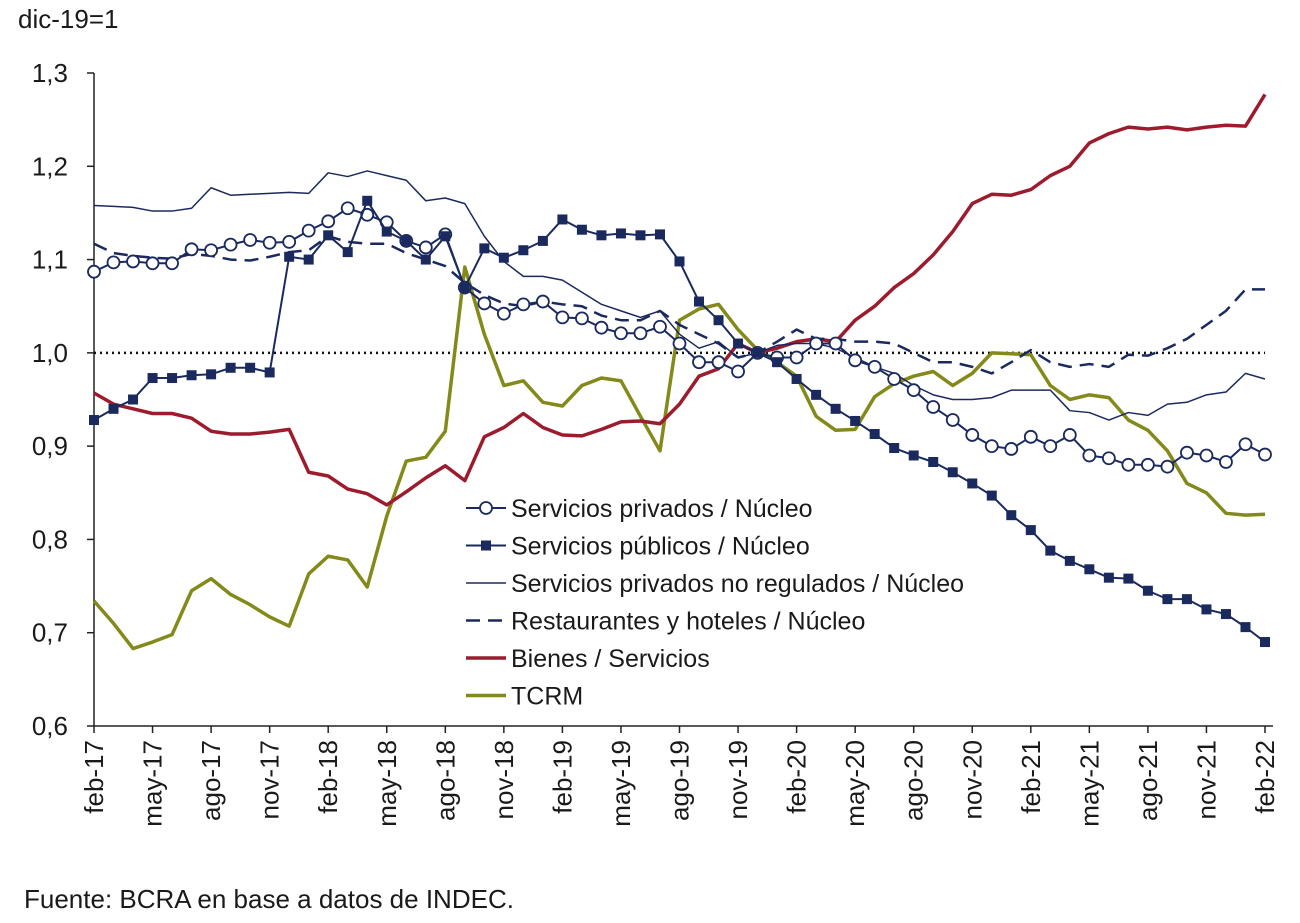 This screenshot has height=923, width=1300. I want to click on x-tick-label: nov-18, so click(504, 780).